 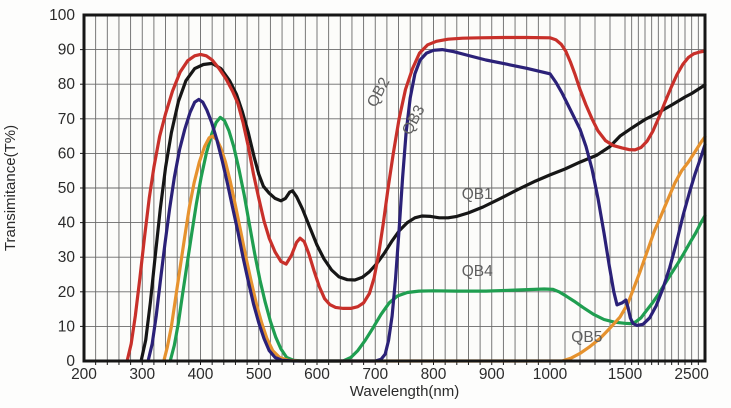 I want to click on x-tick-label: 400, so click(x=201, y=374).